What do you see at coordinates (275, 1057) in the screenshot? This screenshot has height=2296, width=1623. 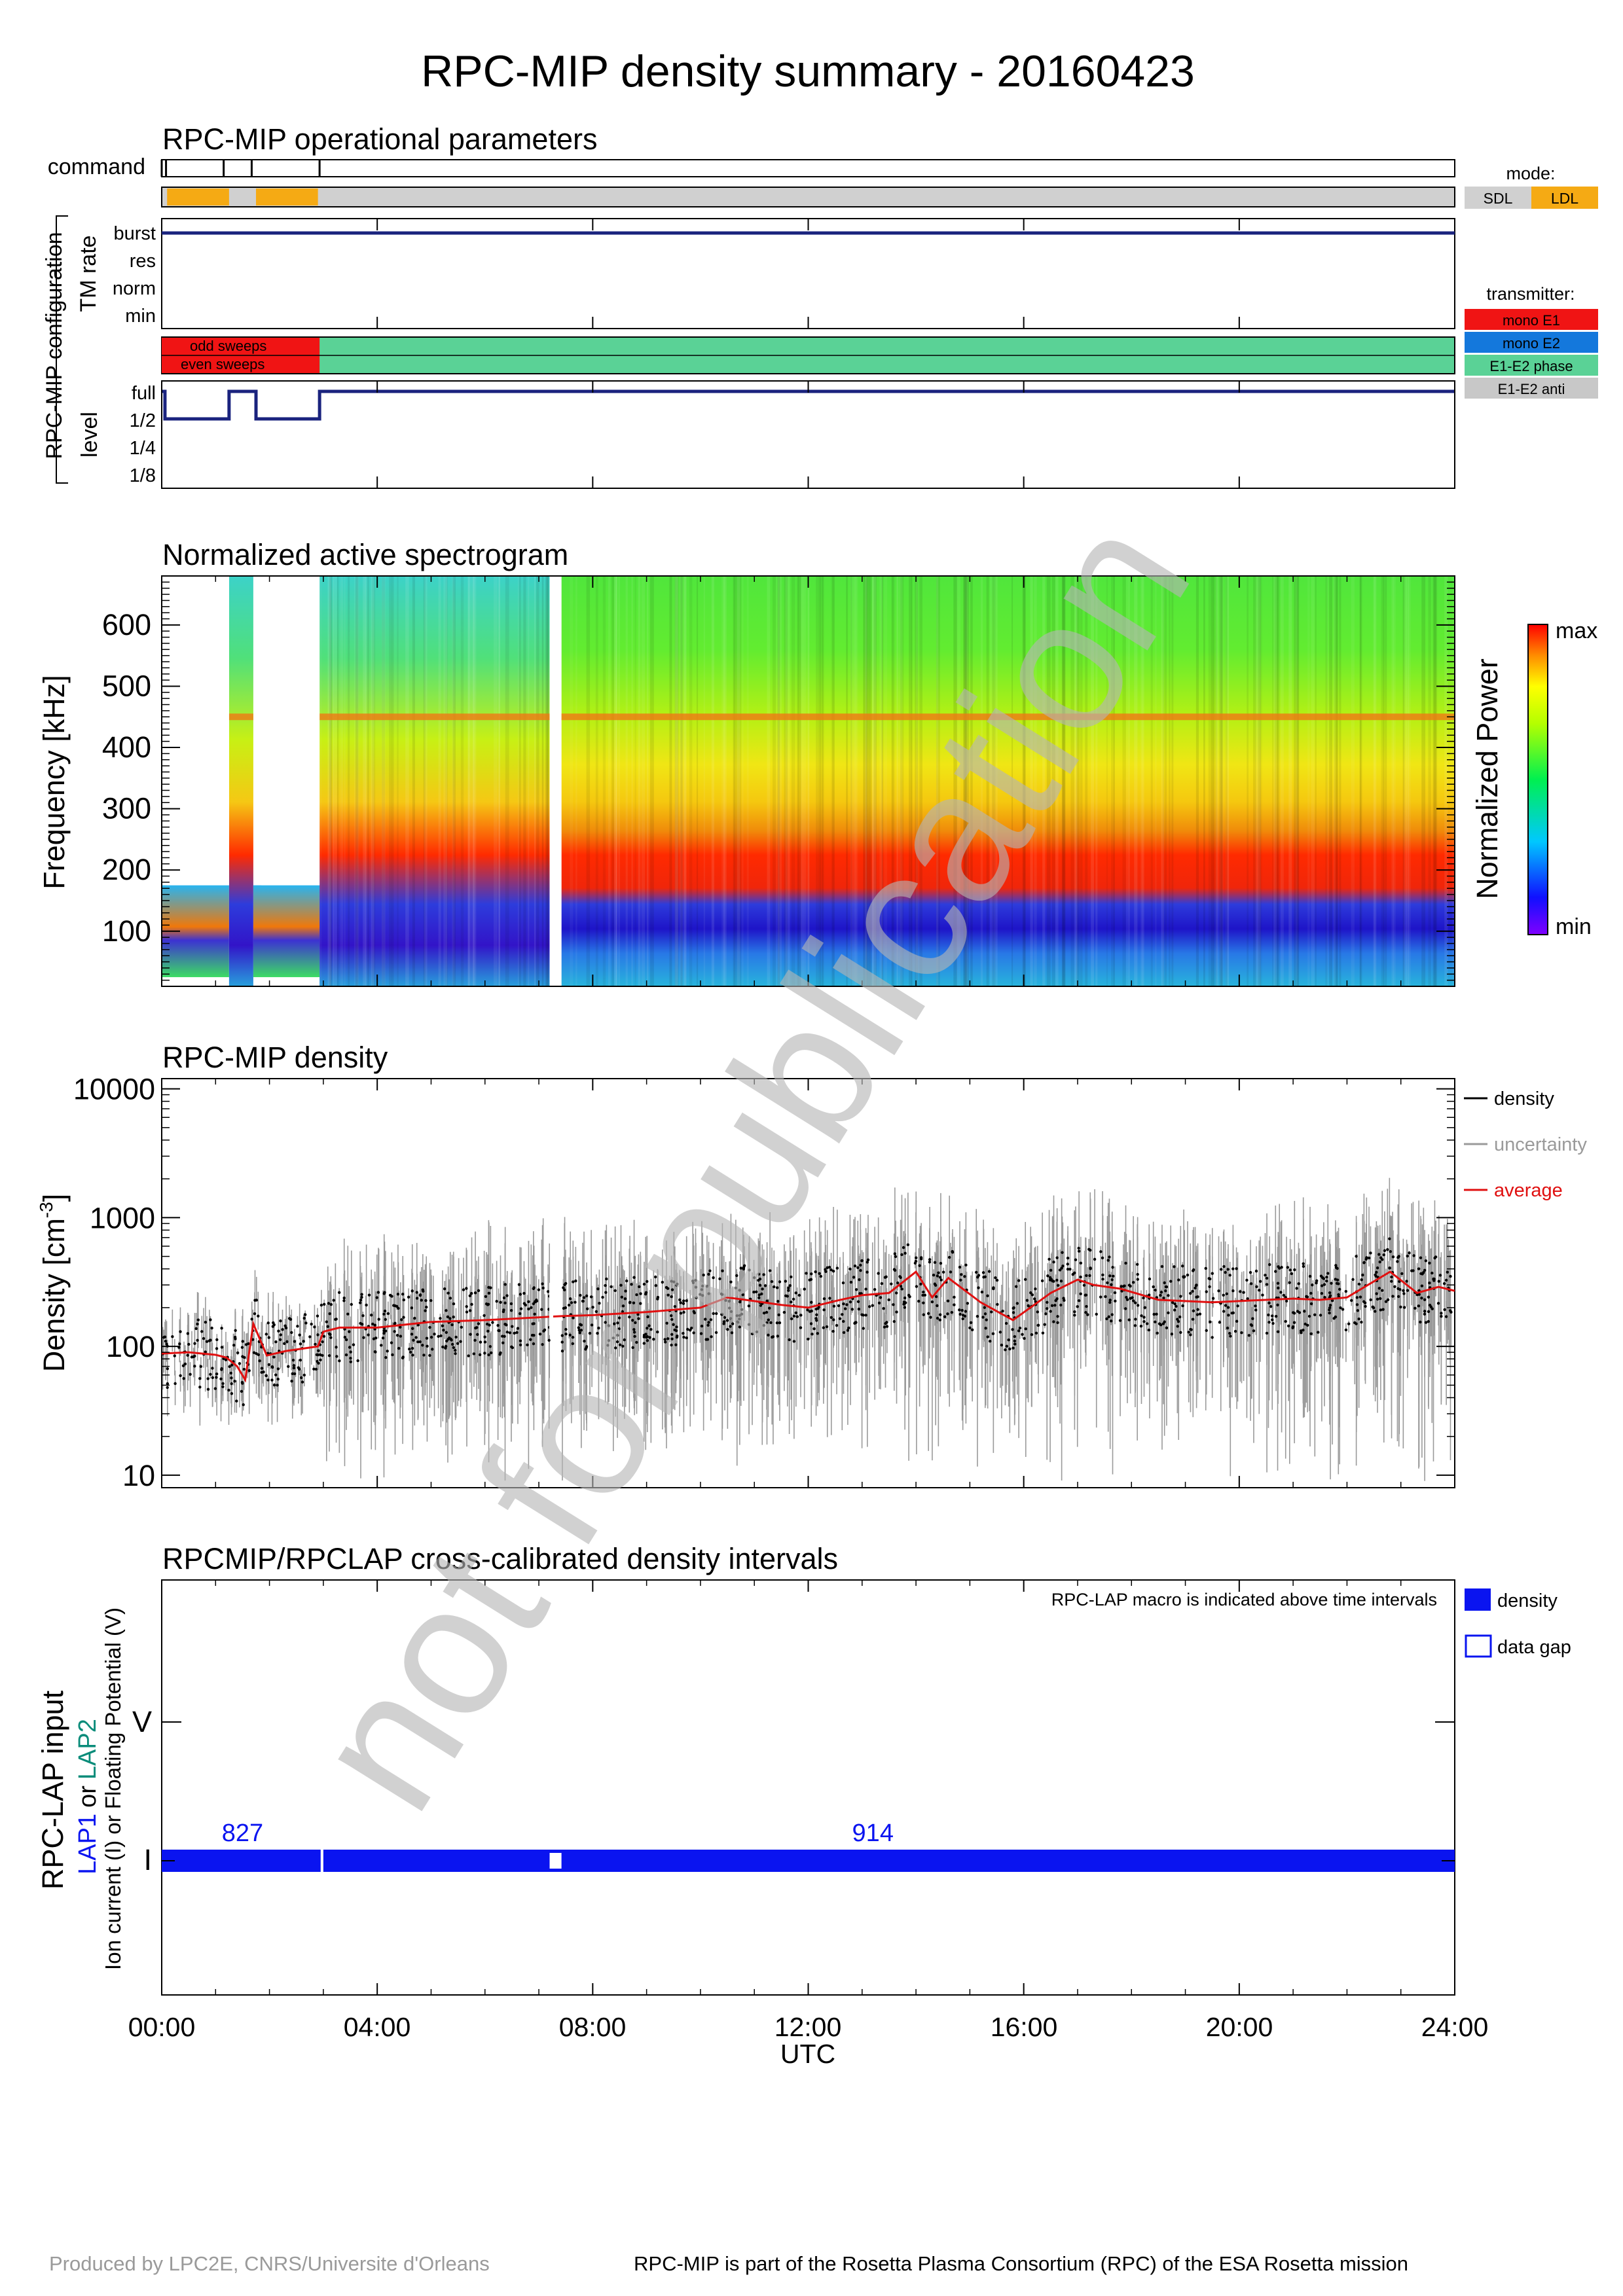 I see `density-title: RPC-MIP density` at bounding box center [275, 1057].